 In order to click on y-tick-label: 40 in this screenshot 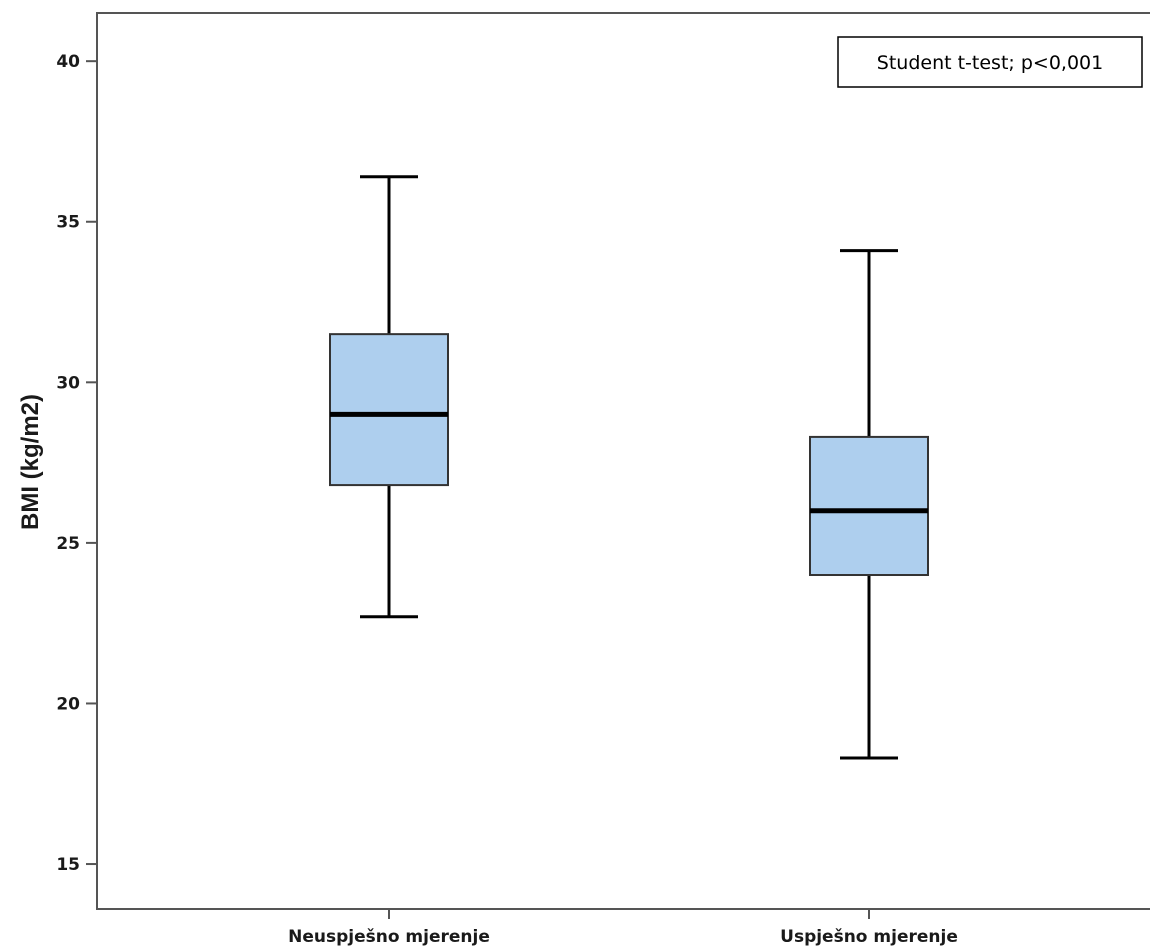, I will do `click(68, 62)`.